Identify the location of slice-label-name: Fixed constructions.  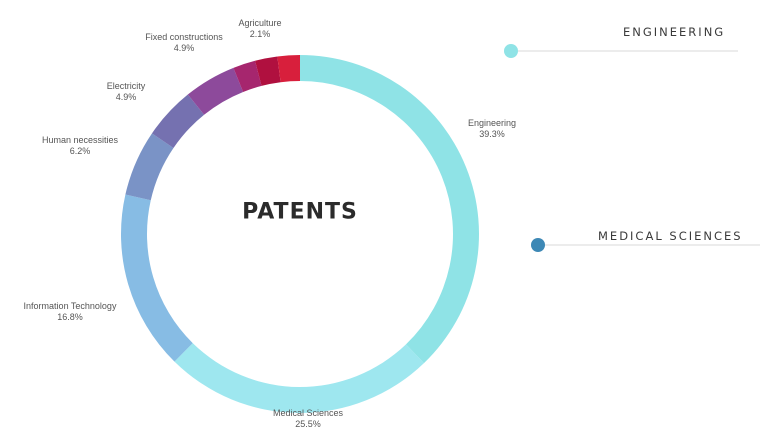
(184, 37).